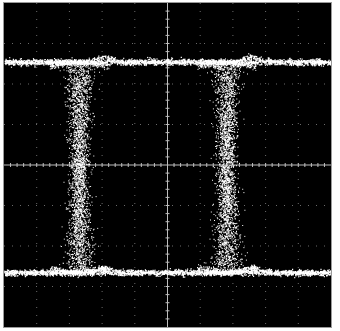 The image size is (340, 331). I want to click on screen-edge, so click(336, 165).